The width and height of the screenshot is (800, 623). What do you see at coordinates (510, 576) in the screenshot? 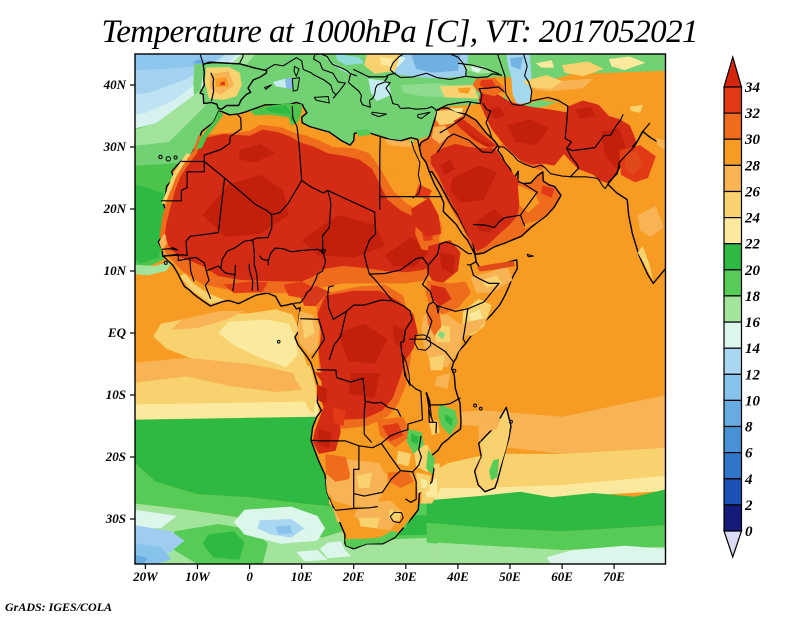
I see `svg-text: 50E` at bounding box center [510, 576].